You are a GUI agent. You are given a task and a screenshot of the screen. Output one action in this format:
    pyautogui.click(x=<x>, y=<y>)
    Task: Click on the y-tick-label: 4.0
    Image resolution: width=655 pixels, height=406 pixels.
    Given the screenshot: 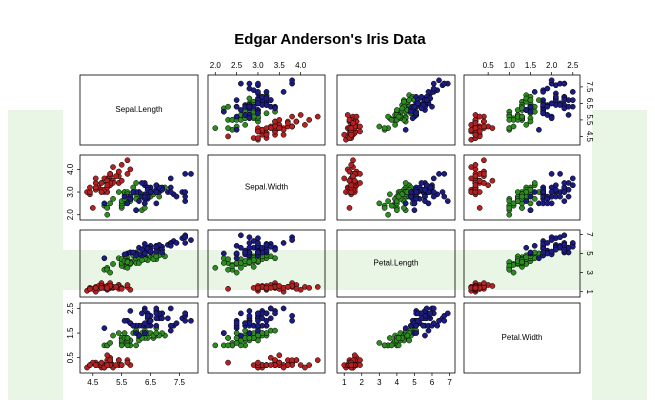 What is the action you would take?
    pyautogui.click(x=70, y=169)
    